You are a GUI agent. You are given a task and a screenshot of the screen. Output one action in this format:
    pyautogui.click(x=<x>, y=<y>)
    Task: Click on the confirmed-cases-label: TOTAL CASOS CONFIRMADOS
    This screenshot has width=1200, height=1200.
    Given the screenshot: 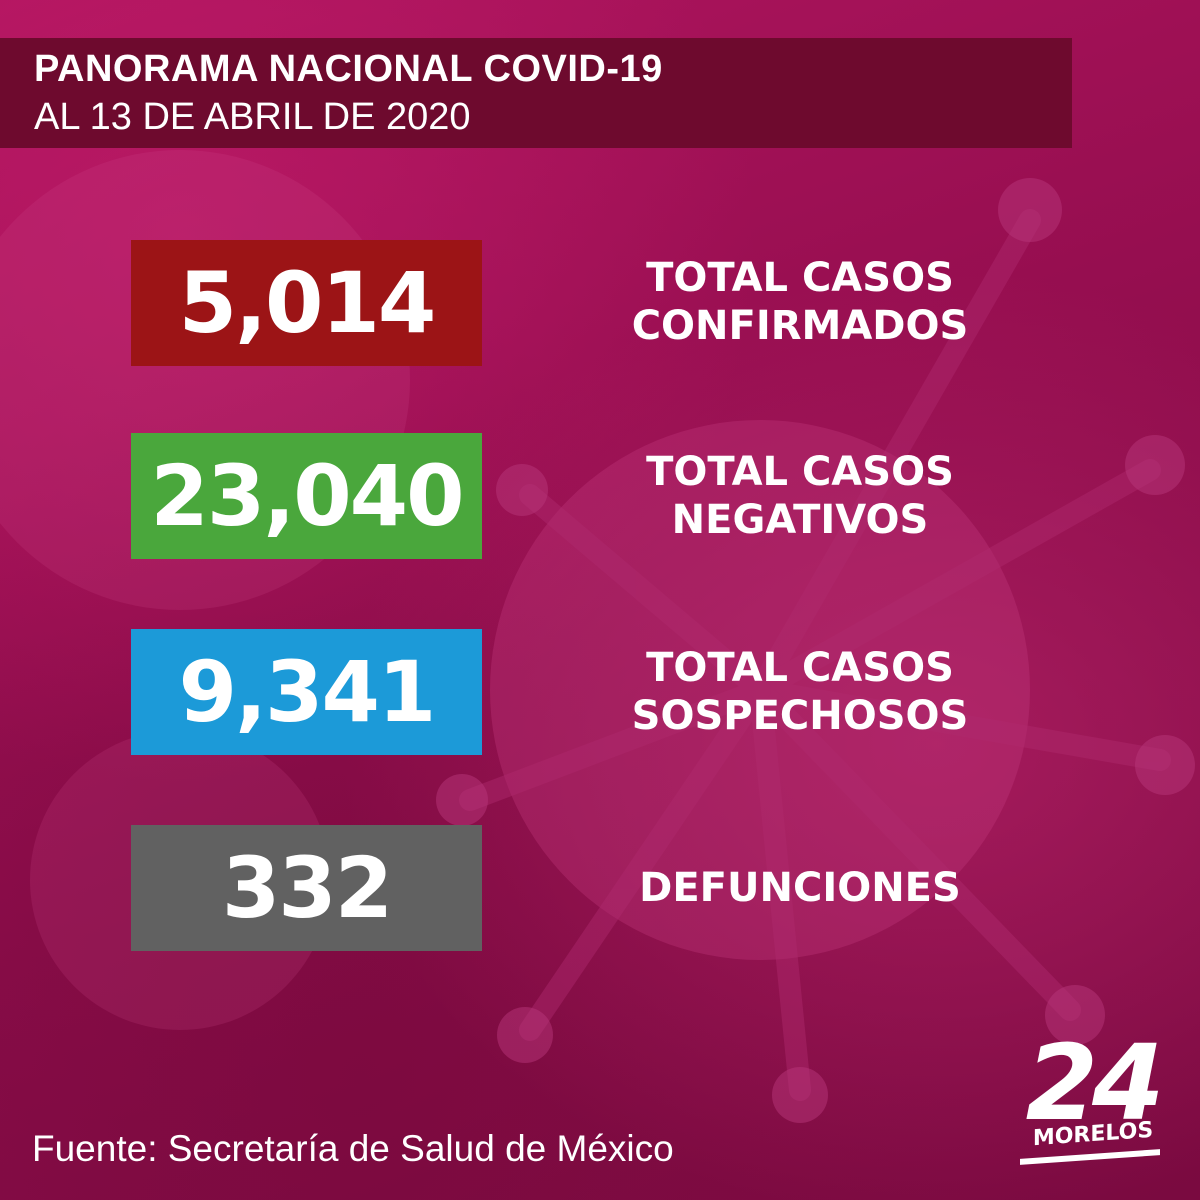 What is the action you would take?
    pyautogui.click(x=800, y=302)
    